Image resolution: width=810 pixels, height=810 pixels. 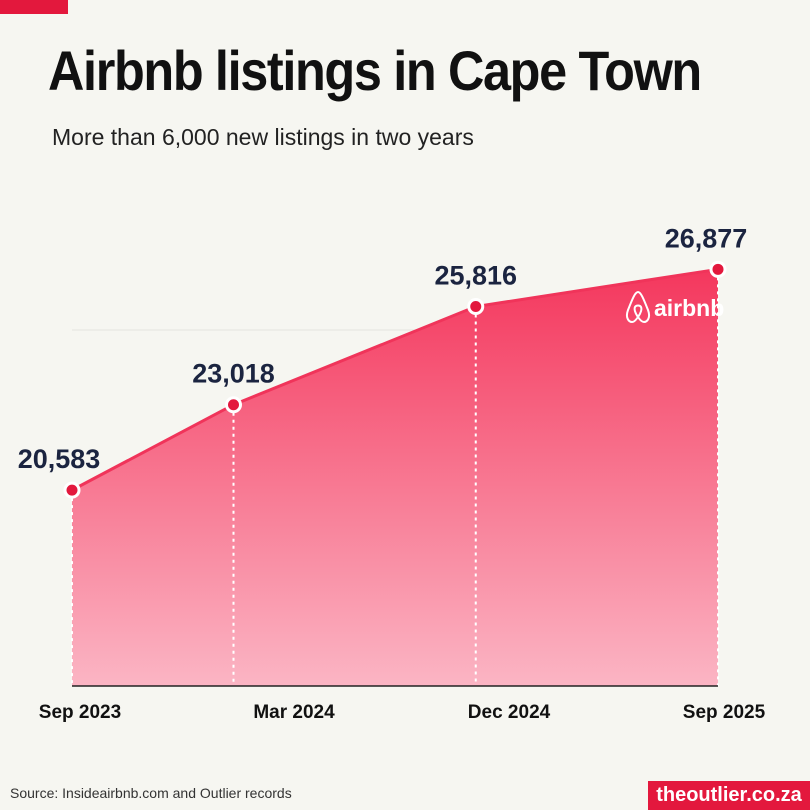 I want to click on x-tick-label: Sep 2023, so click(x=80, y=712).